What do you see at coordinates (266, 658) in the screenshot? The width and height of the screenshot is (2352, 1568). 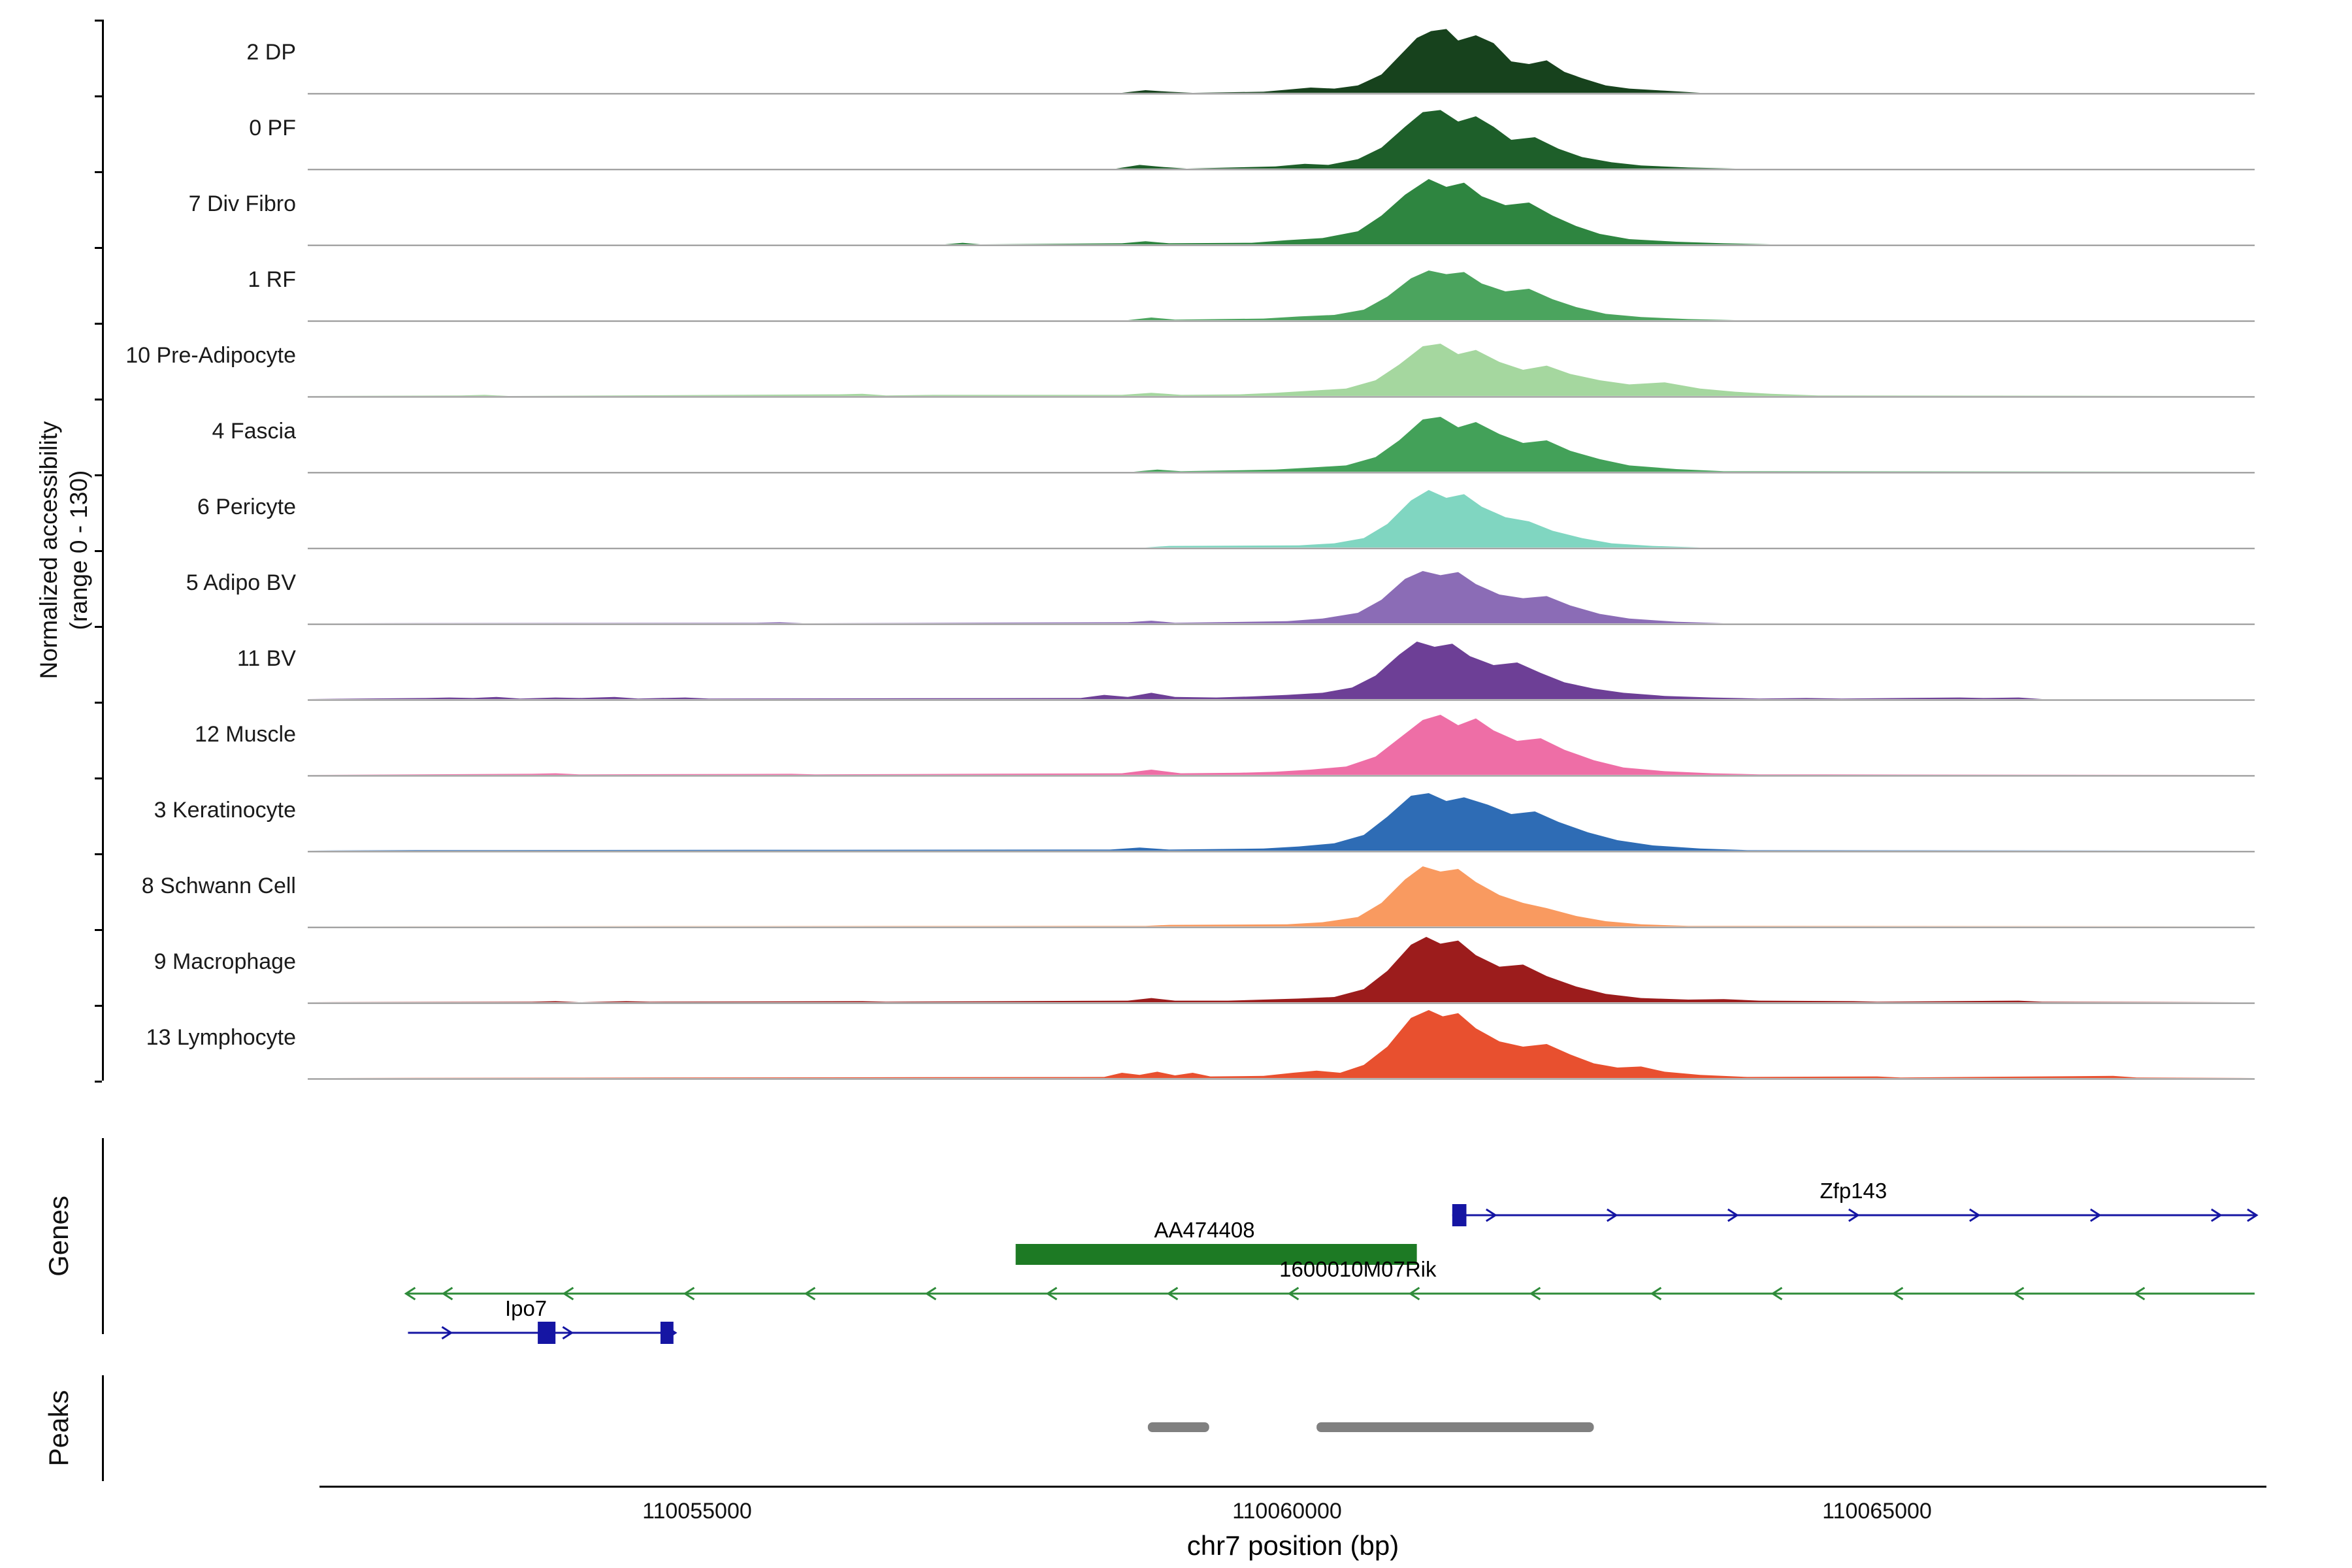 I see `track-label: 11 BV` at bounding box center [266, 658].